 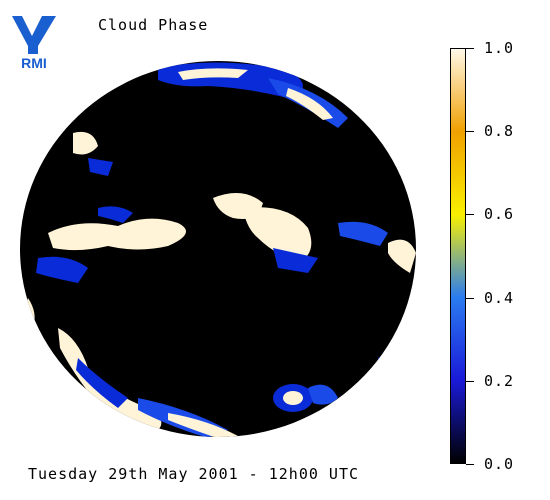 I want to click on colorbar-tick-label: 1.0, so click(x=499, y=48).